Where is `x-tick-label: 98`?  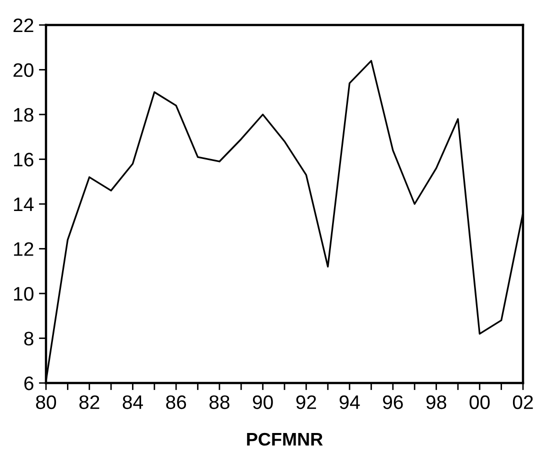 x-tick-label: 98 is located at coordinates (436, 402).